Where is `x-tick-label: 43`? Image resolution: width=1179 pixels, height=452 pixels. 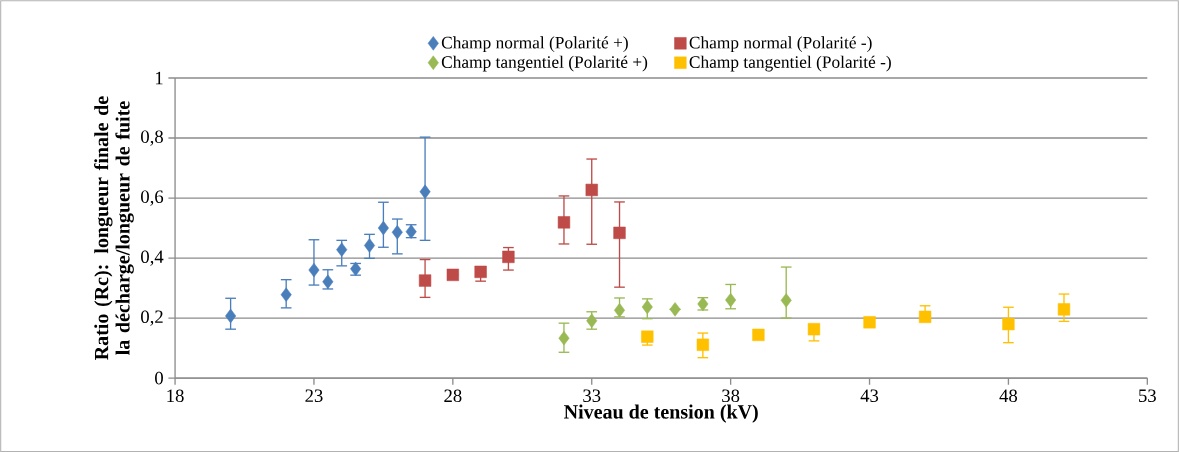 x-tick-label: 43 is located at coordinates (869, 395).